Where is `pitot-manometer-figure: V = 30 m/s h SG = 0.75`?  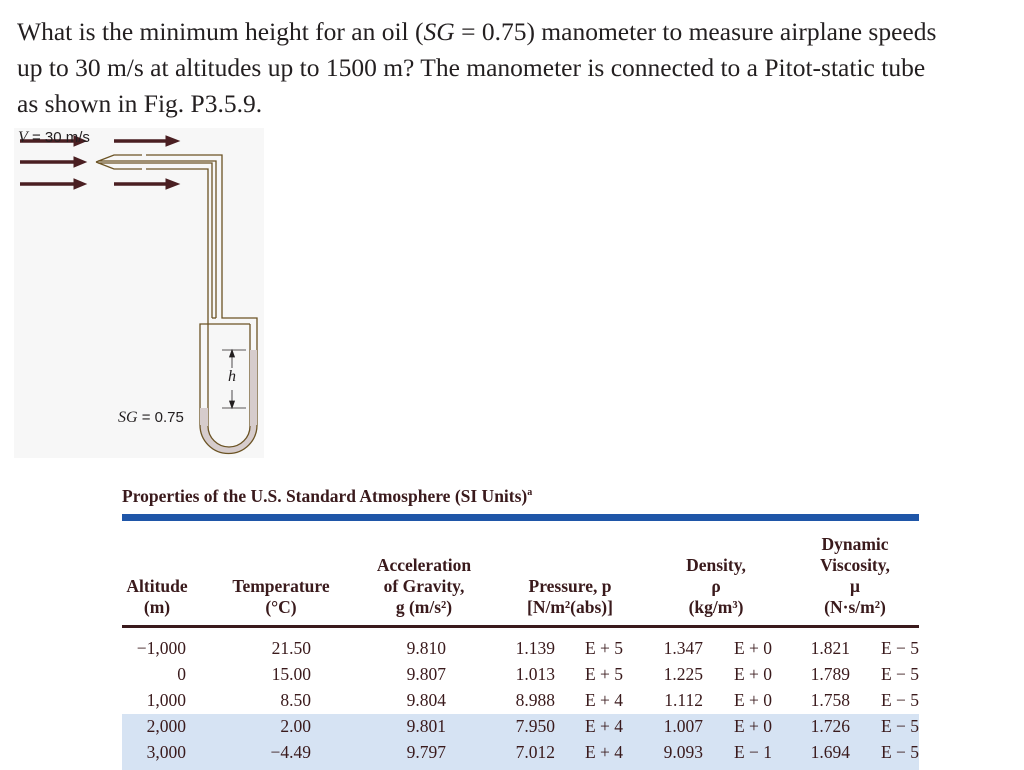
pitot-manometer-figure: V = 30 m/s h SG = 0.75 is located at coordinates (139, 293).